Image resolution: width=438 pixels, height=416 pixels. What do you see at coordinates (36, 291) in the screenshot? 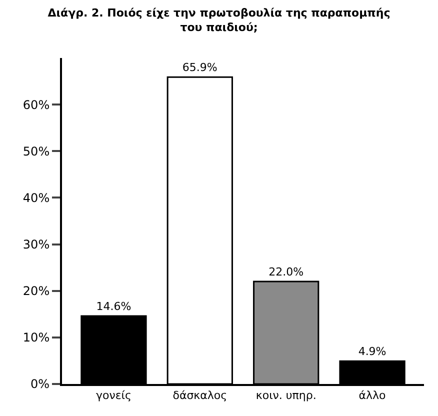
I see `y-tick-label: 20%` at bounding box center [36, 291].